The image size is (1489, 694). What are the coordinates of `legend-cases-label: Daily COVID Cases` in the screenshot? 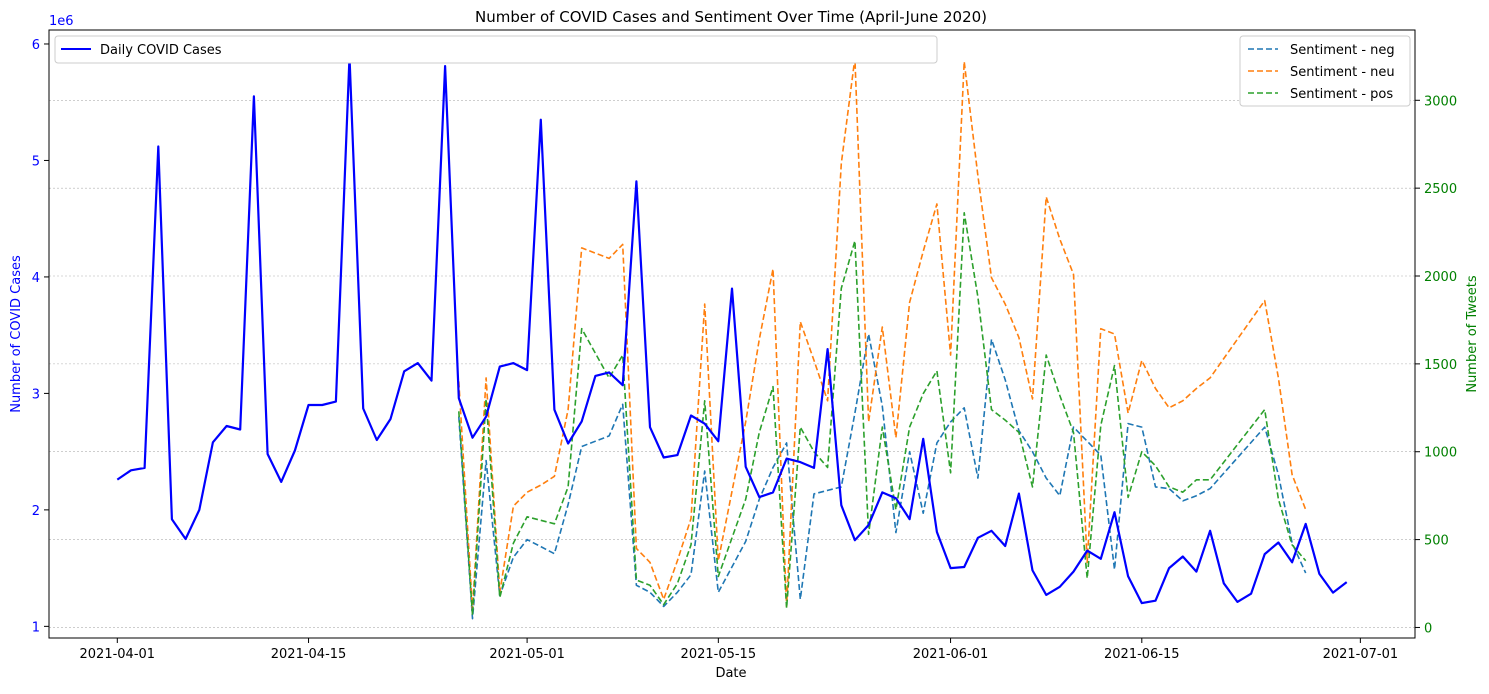 It's located at (161, 50).